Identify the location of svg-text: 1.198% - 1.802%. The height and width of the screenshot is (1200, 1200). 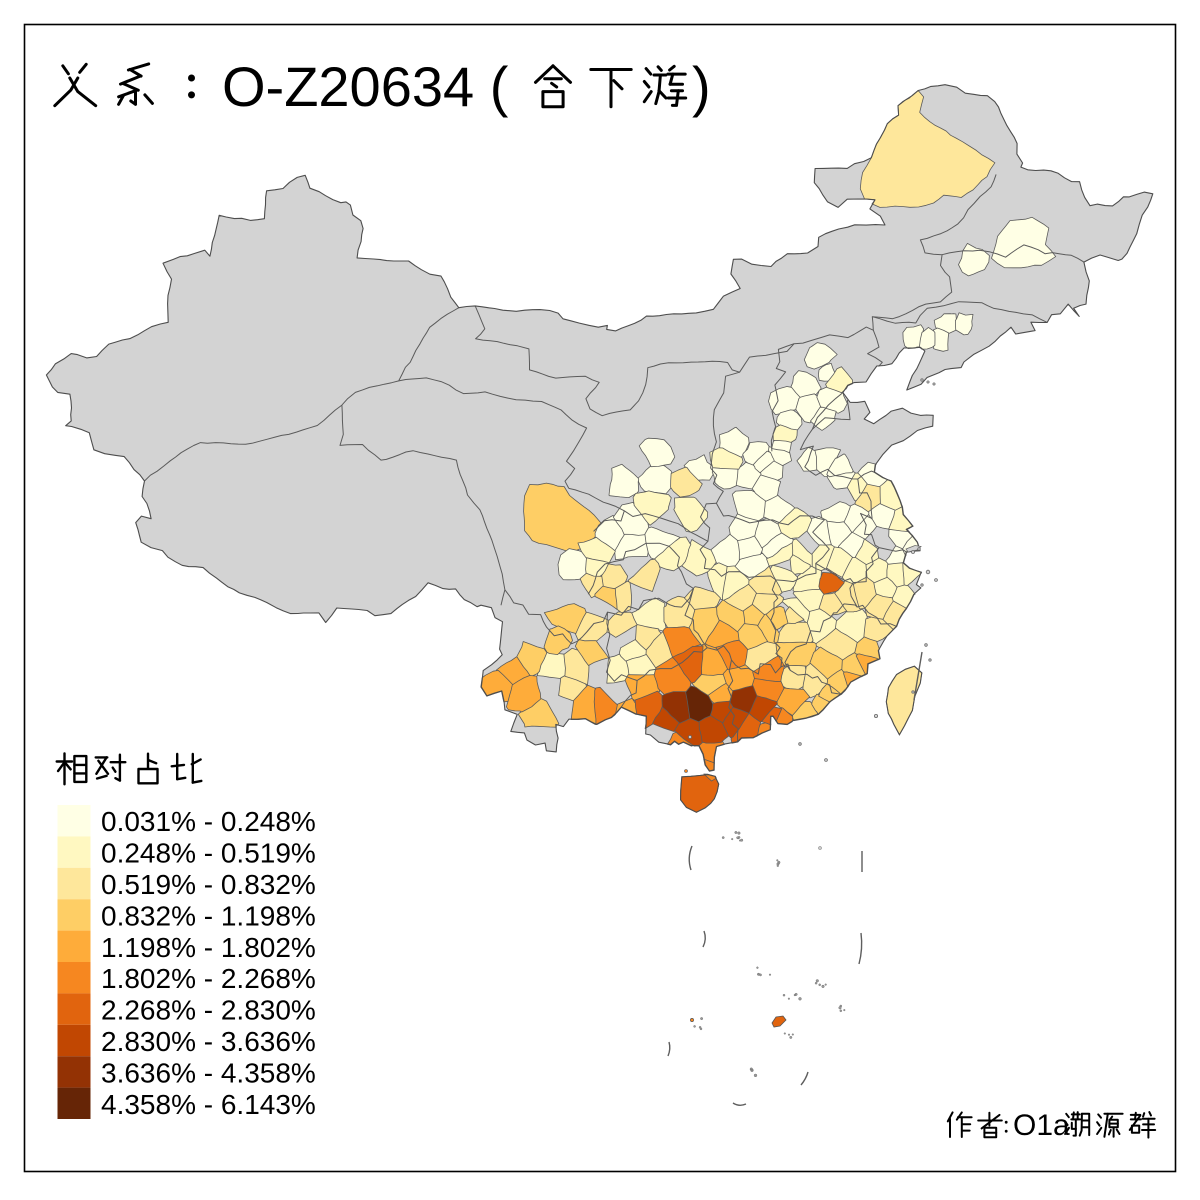
(208, 947).